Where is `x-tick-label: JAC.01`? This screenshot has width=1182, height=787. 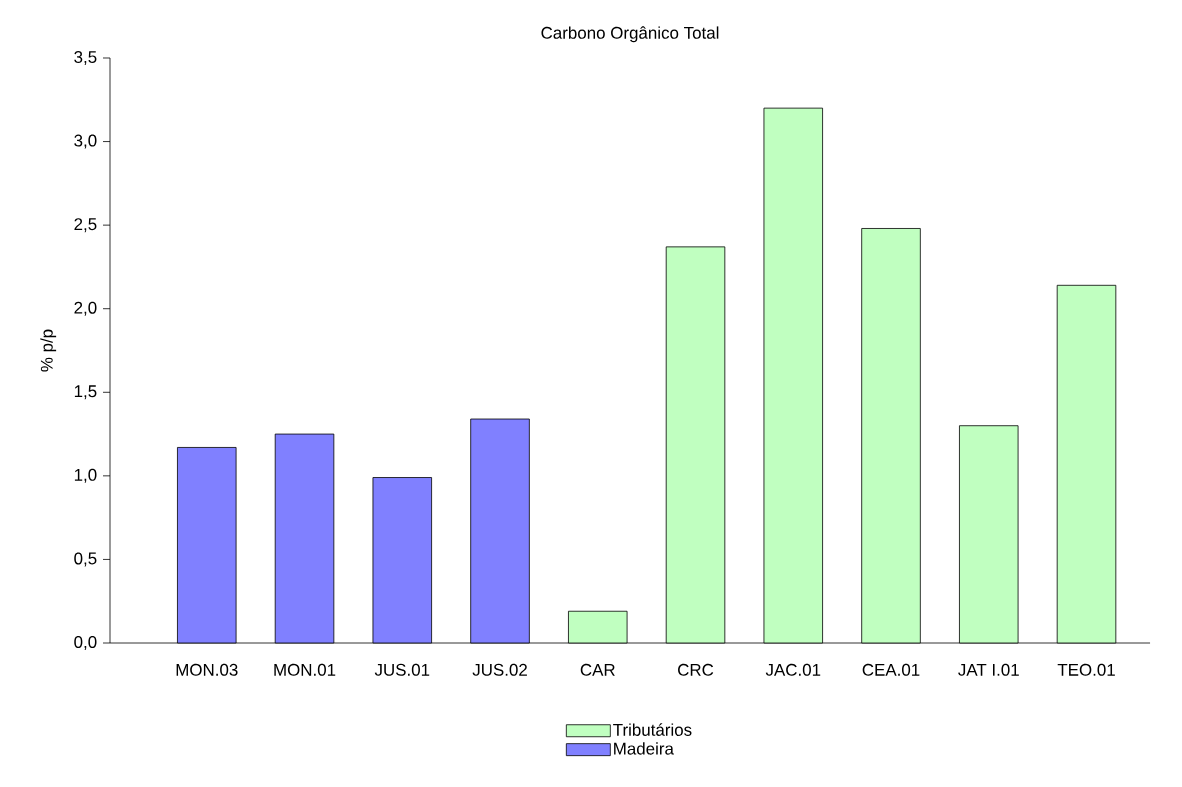 x-tick-label: JAC.01 is located at coordinates (793, 669).